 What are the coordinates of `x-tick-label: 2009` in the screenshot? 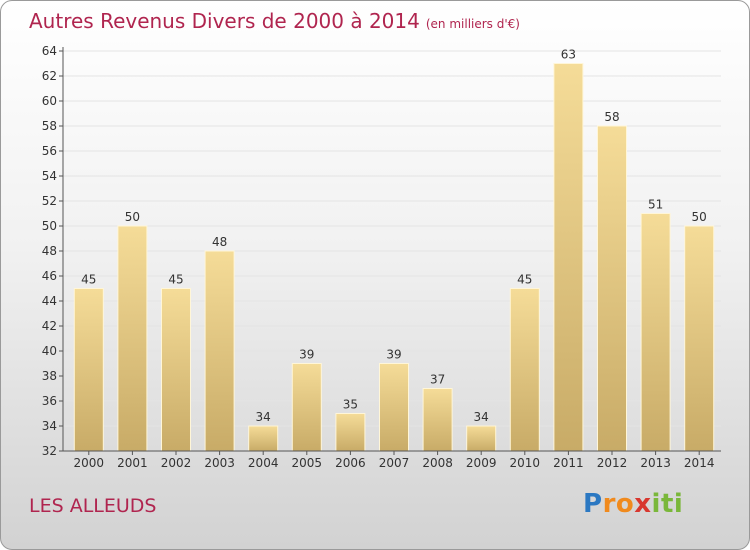 It's located at (481, 463).